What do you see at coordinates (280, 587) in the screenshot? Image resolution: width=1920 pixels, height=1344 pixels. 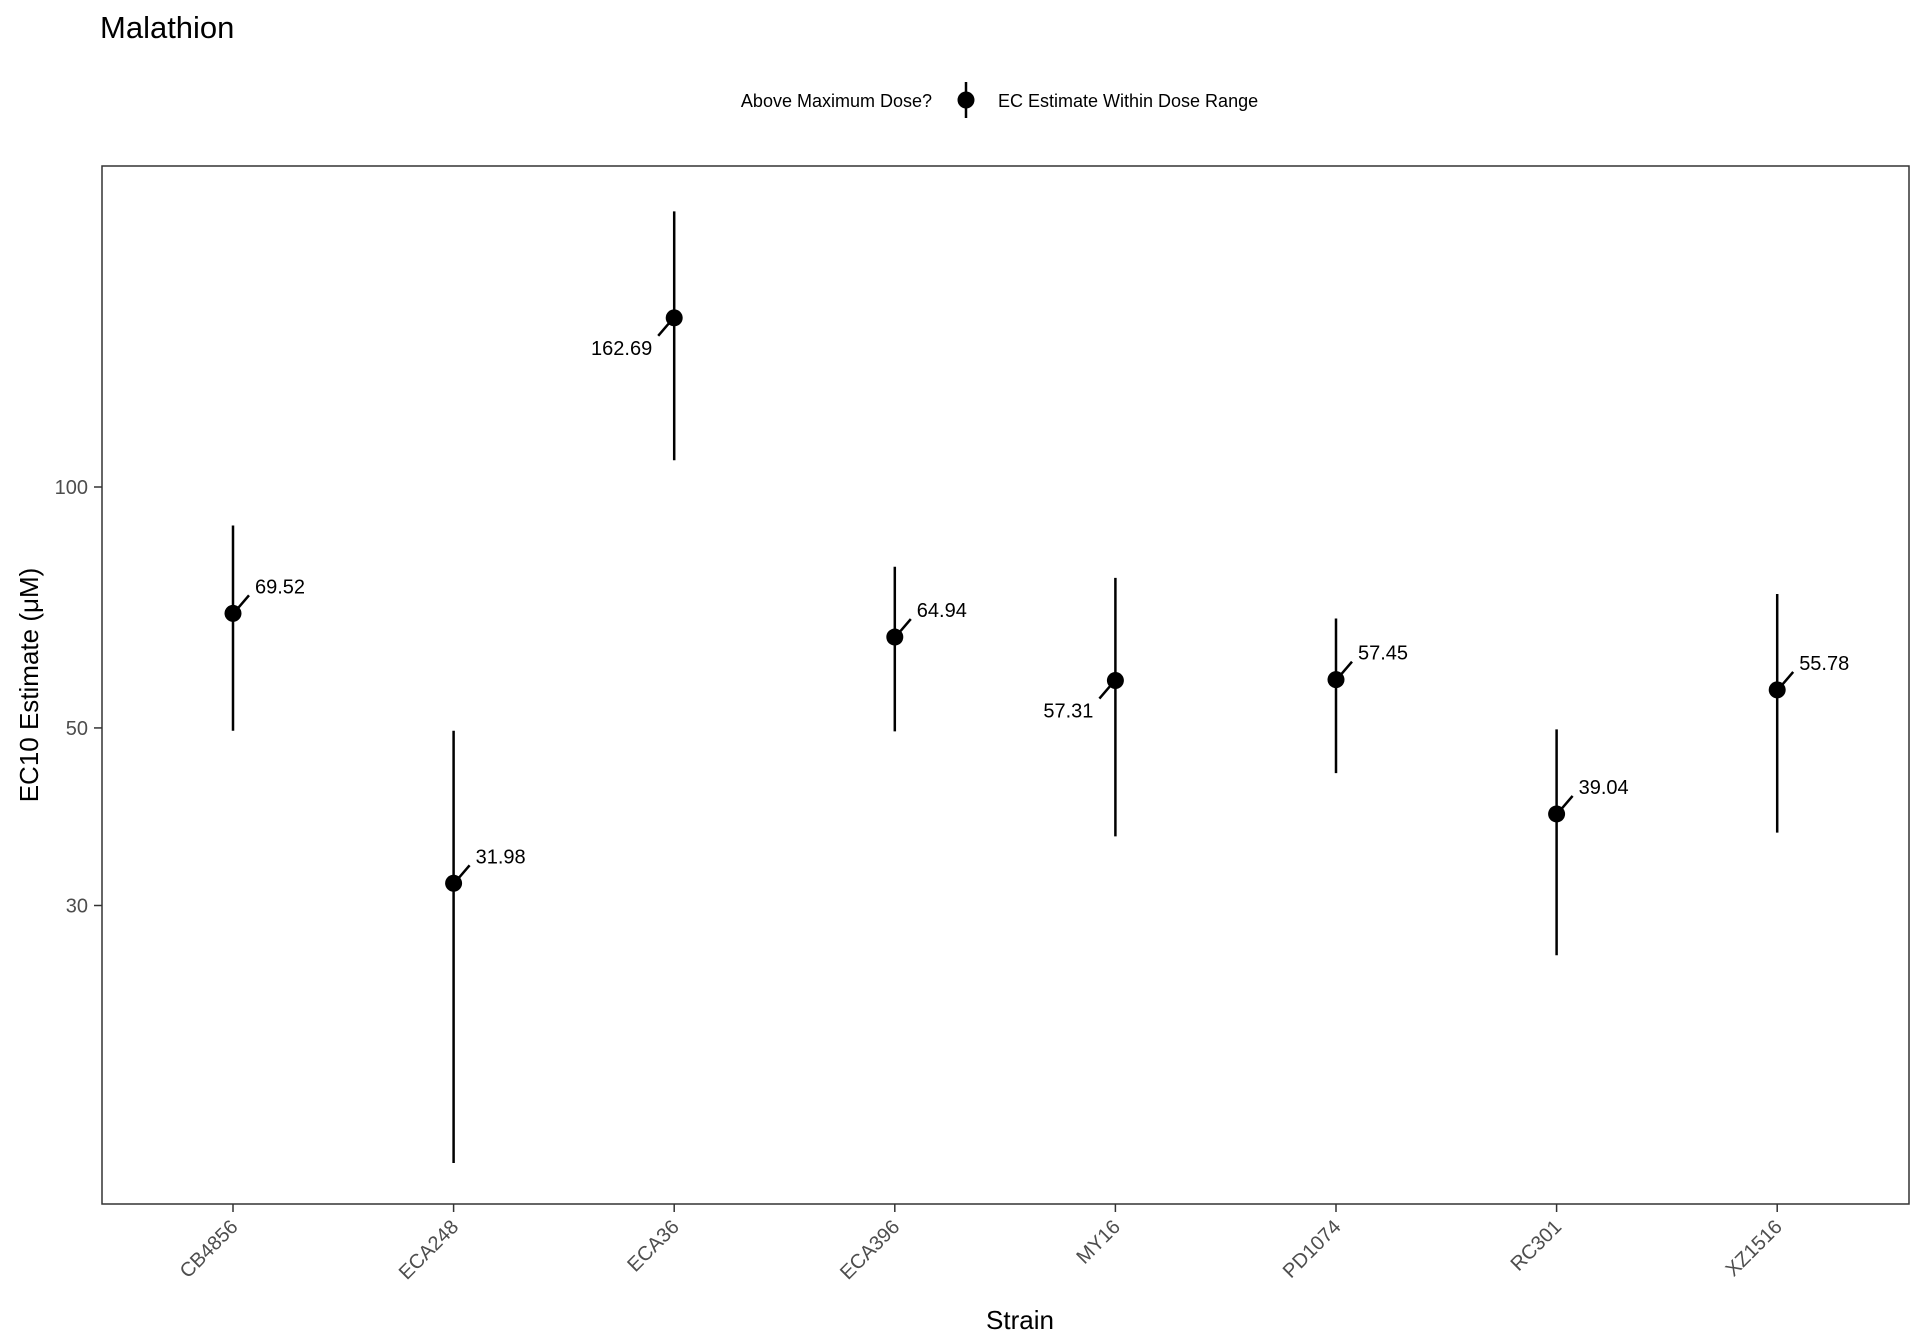 I see `data-label: 69.52` at bounding box center [280, 587].